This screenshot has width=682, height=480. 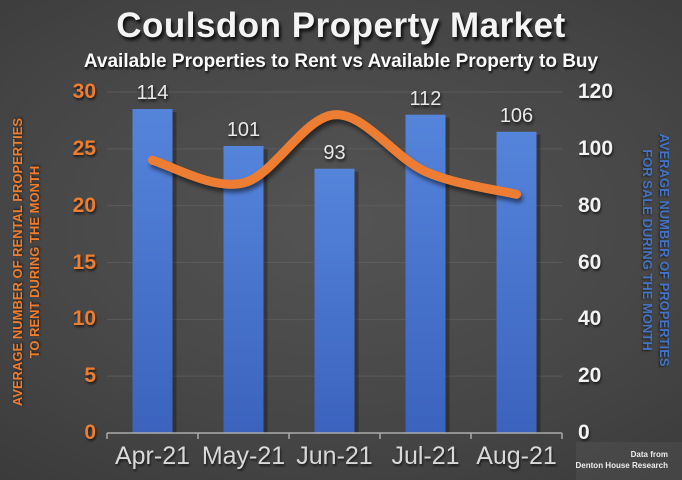 I want to click on left-axis-tick-label: 10, so click(x=84, y=319).